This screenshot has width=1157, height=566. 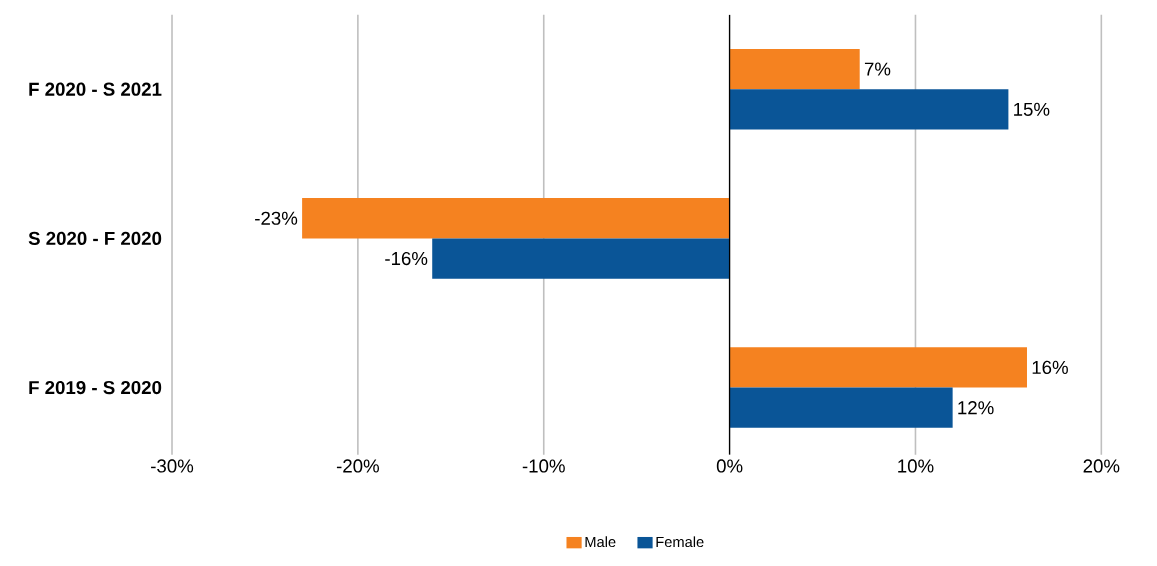 I want to click on x-tick-label: 10%, so click(x=916, y=466).